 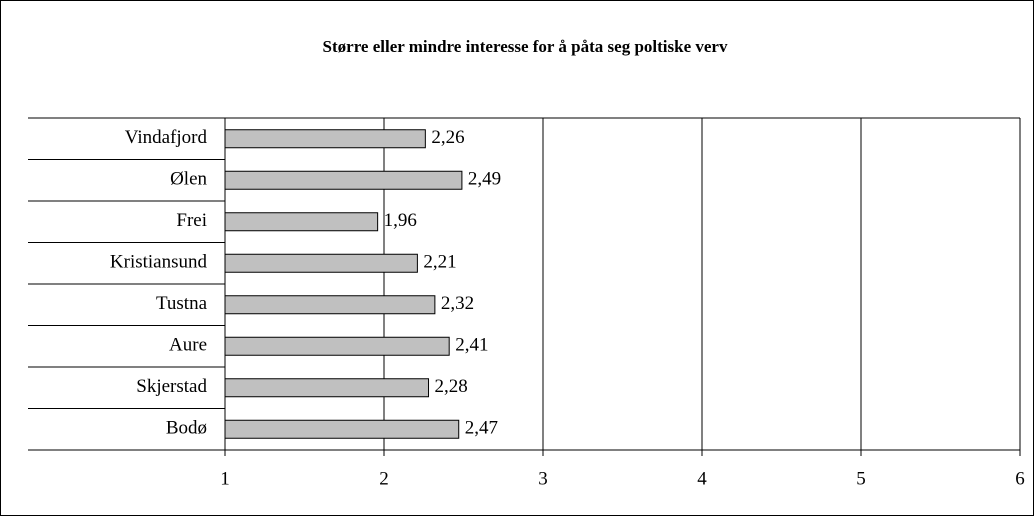 What do you see at coordinates (171, 386) in the screenshot?
I see `y-tick-label: Skjerstad` at bounding box center [171, 386].